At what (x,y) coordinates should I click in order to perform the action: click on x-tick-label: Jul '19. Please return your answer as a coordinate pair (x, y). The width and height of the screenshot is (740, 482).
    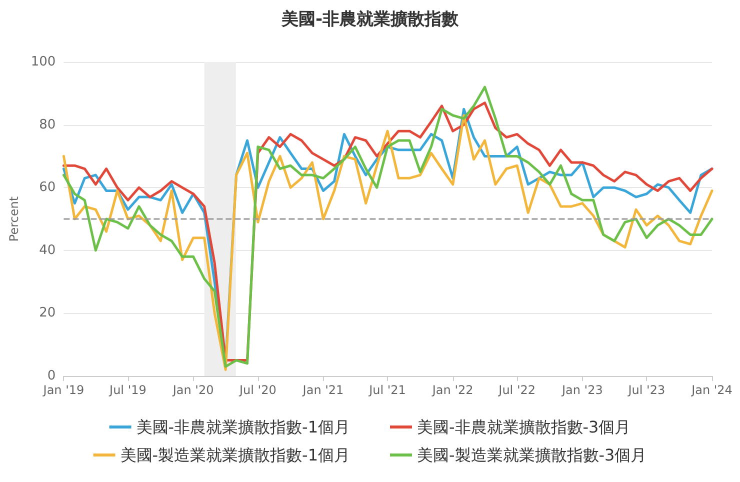
    Looking at the image, I should click on (127, 390).